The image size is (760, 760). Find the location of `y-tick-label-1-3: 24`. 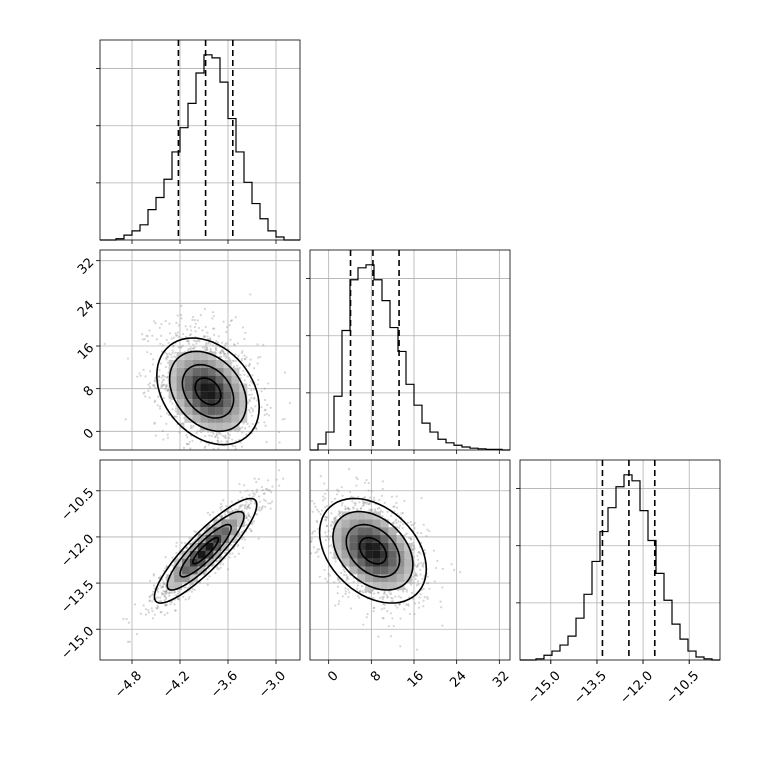

y-tick-label-1-3: 24 is located at coordinates (86, 309).